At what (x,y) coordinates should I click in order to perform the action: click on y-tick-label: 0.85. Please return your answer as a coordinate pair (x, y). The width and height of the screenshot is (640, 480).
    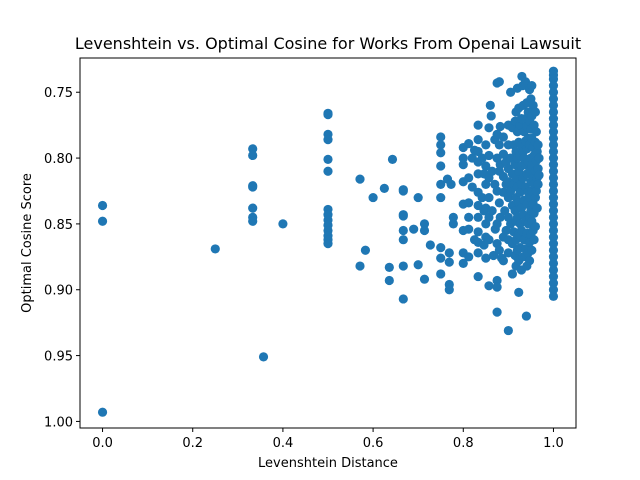
    Looking at the image, I should click on (58, 225).